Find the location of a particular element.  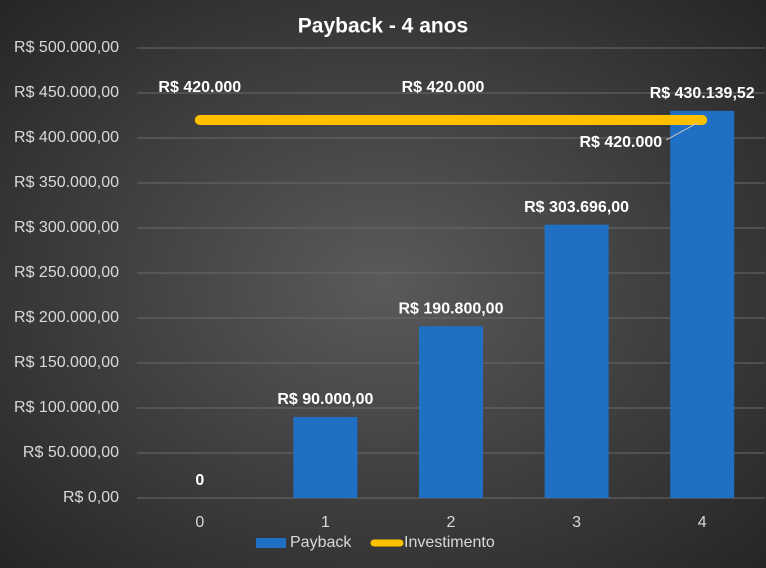

leader-line is located at coordinates (681, 131).